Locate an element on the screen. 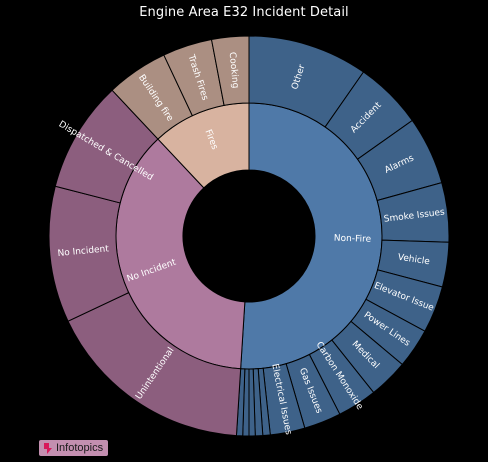  infotopics-badge: Infotopics is located at coordinates (74, 448).